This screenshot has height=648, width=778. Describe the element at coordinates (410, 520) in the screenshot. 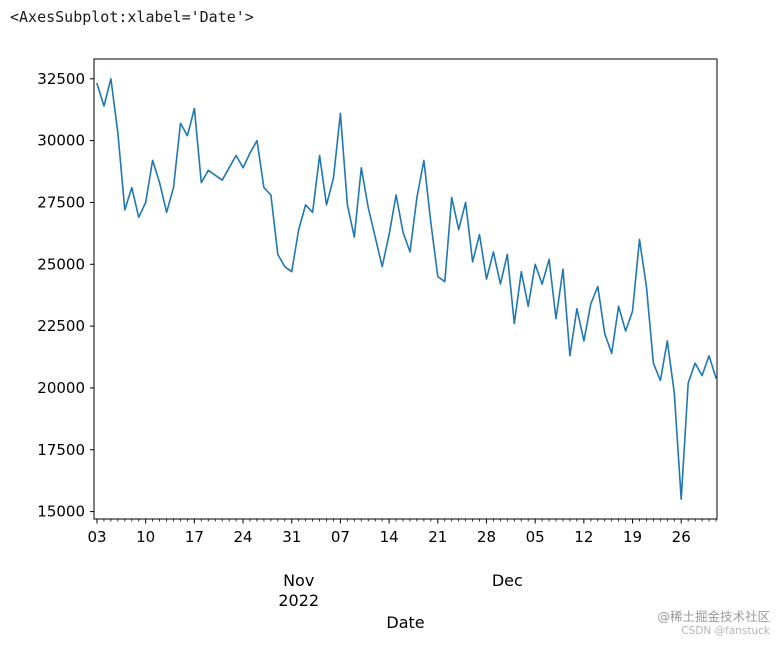

I see `x-minor-ticks` at that location.